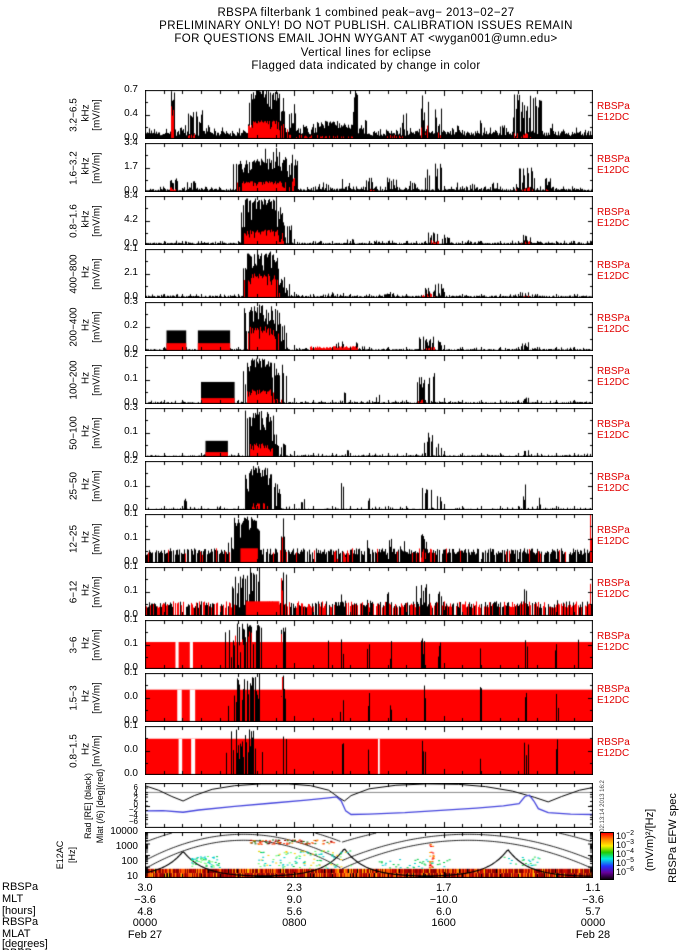  I want to click on position-label-1: Rad [RE] (black), so click(88, 805).